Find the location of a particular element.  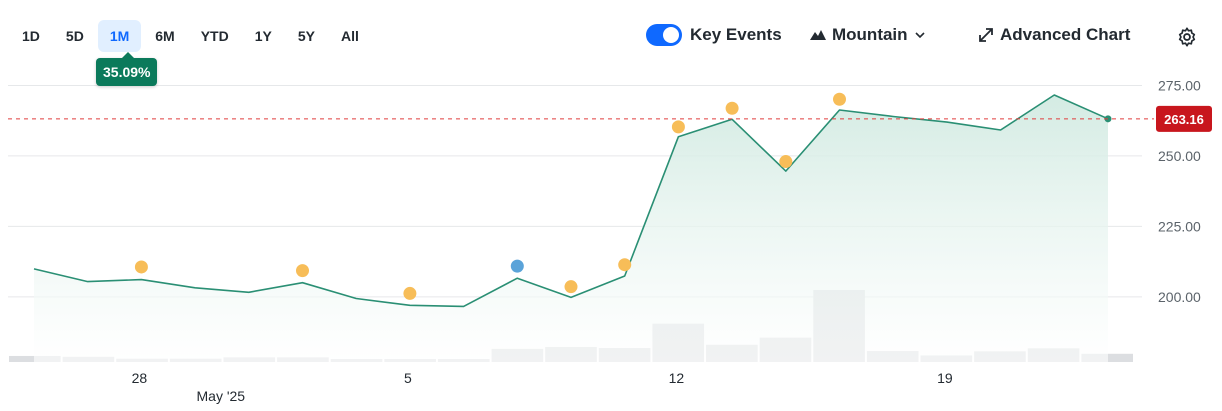

x-tick-label: 19 is located at coordinates (945, 378).